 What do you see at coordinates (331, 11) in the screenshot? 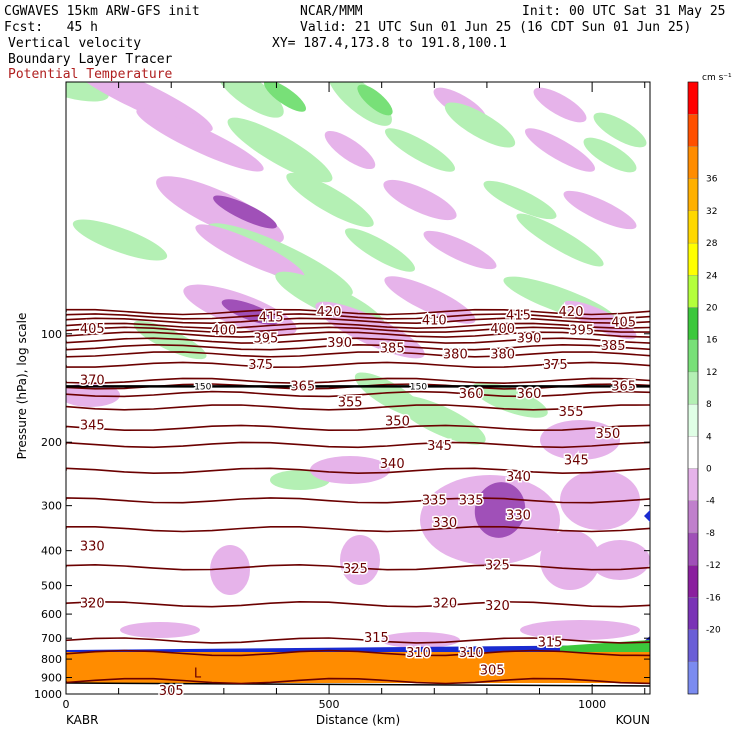
I see `organization: NCAR/MMM` at bounding box center [331, 11].